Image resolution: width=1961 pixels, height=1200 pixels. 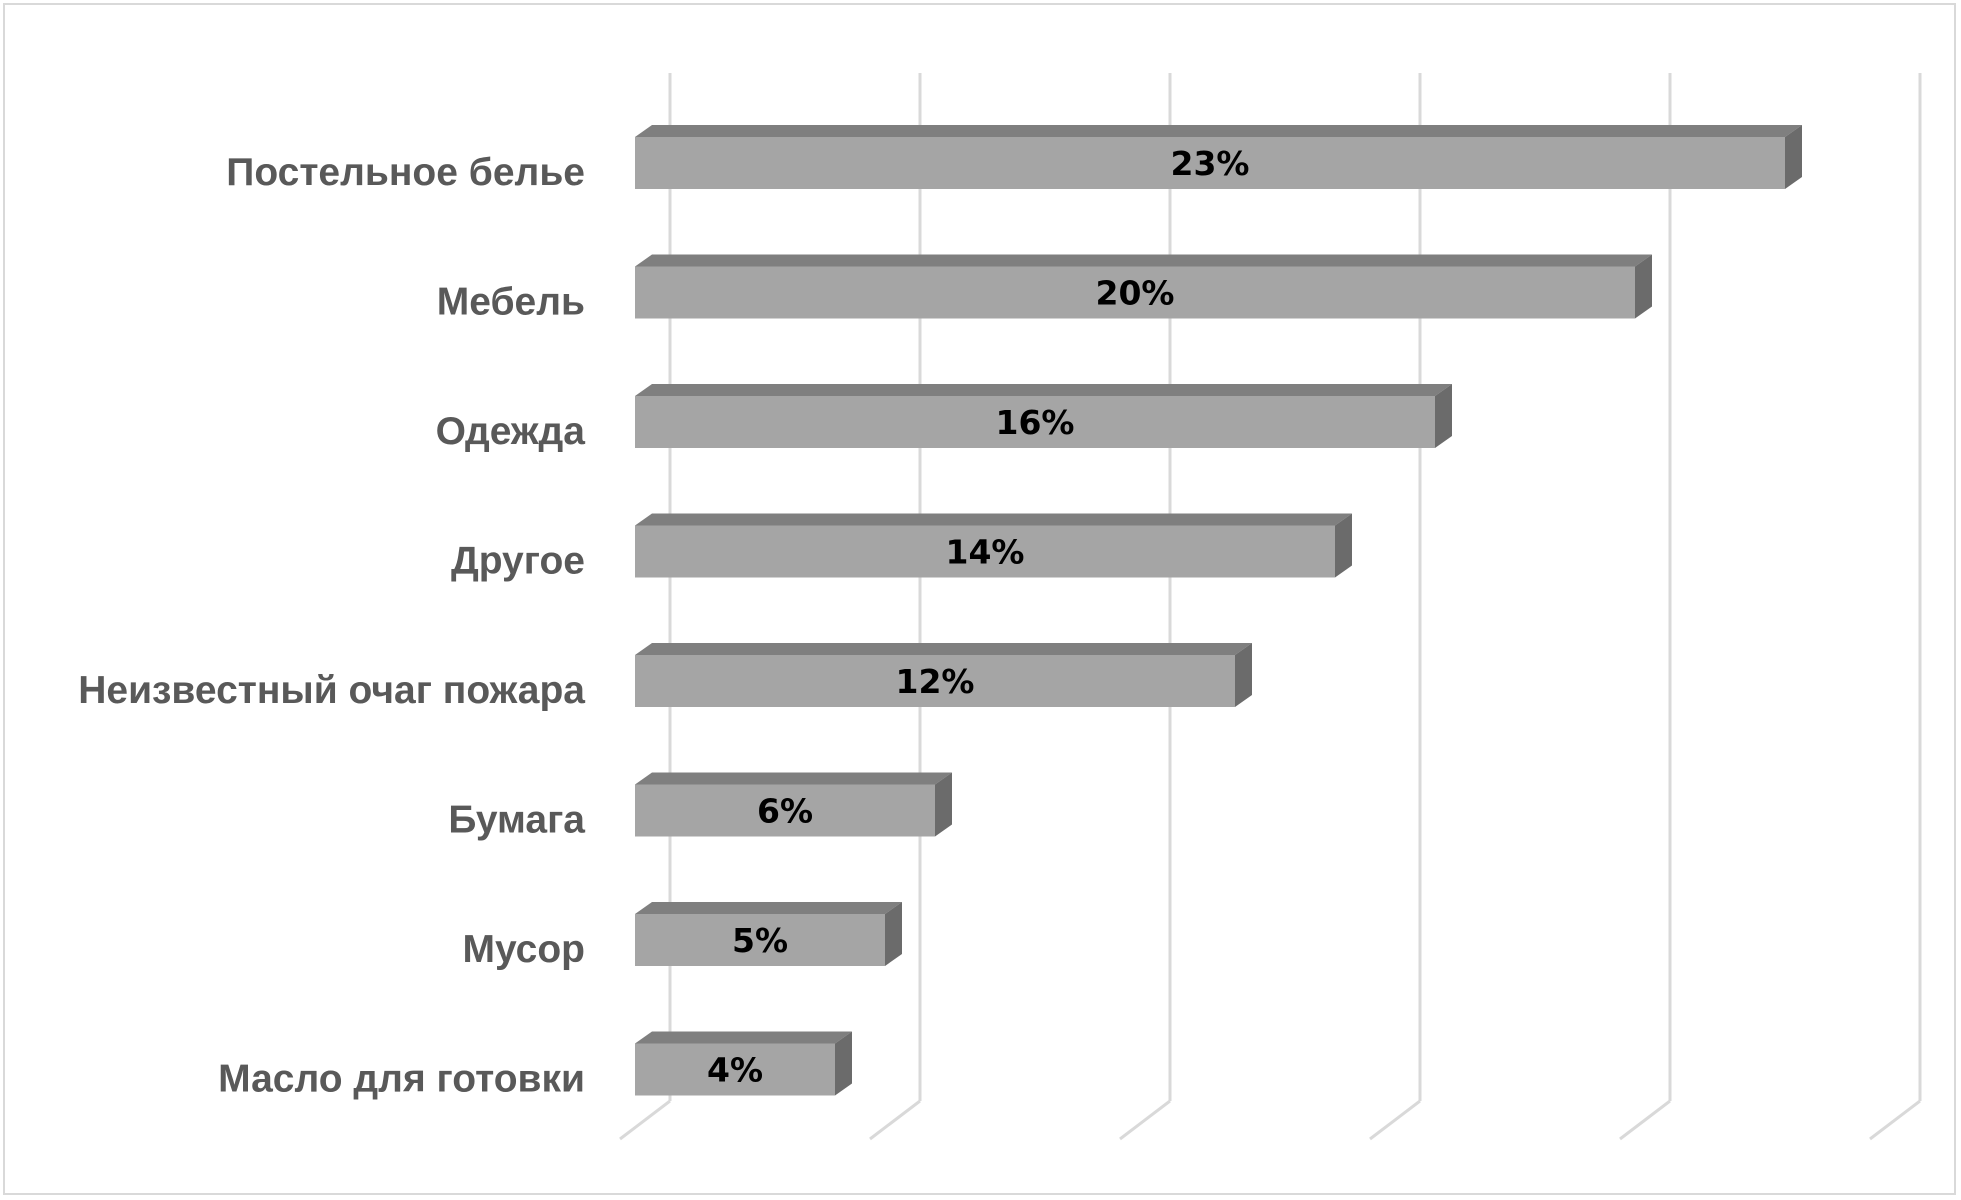 I want to click on data-label: 6%, so click(x=785, y=811).